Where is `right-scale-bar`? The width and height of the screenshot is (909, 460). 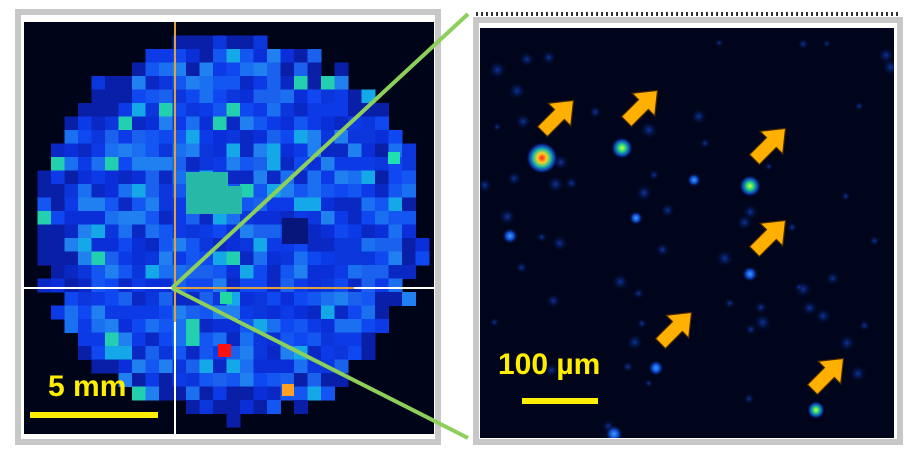 right-scale-bar is located at coordinates (560, 401).